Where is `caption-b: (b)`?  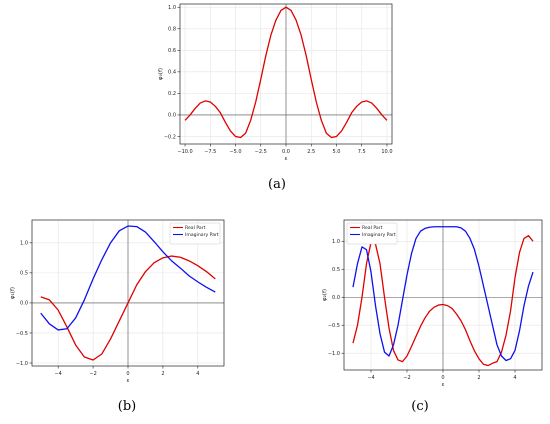 caption-b: (b) is located at coordinates (127, 406).